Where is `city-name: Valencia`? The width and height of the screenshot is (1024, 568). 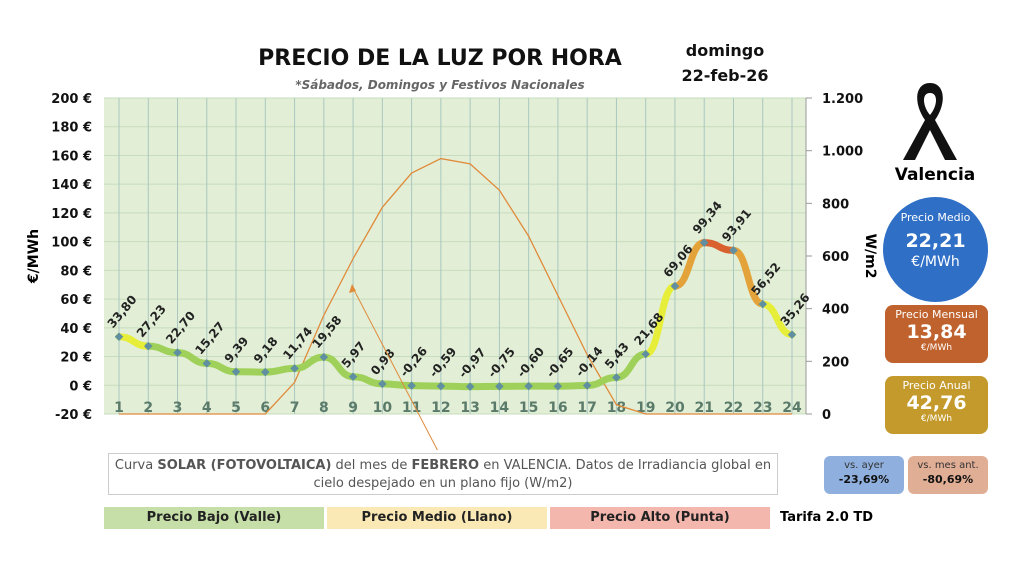 city-name: Valencia is located at coordinates (935, 175).